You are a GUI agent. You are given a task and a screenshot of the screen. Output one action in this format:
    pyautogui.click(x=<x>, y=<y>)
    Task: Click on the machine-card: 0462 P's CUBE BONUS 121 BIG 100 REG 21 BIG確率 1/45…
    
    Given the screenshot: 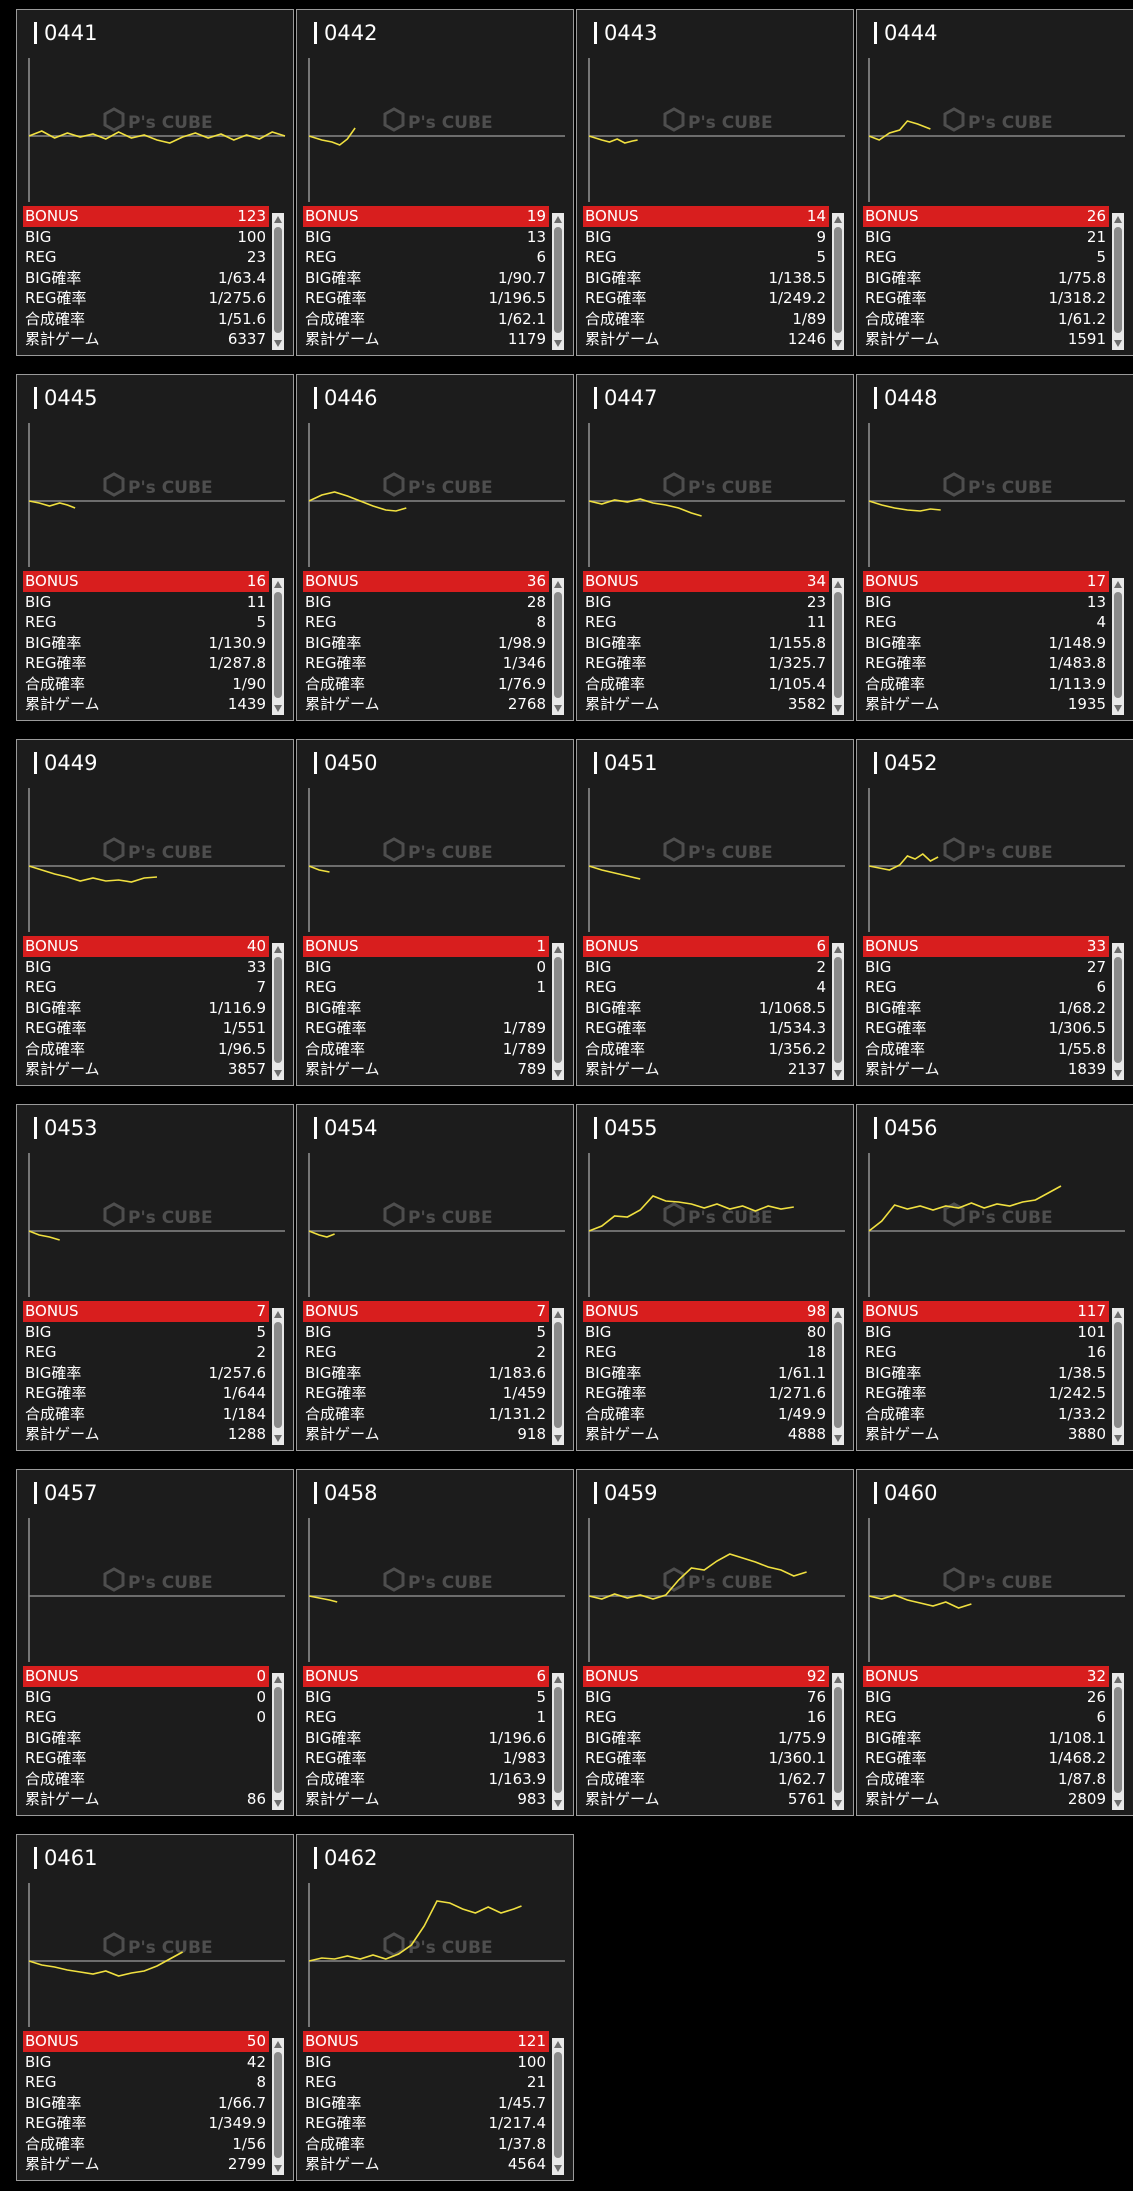 What is the action you would take?
    pyautogui.click(x=435, y=2007)
    